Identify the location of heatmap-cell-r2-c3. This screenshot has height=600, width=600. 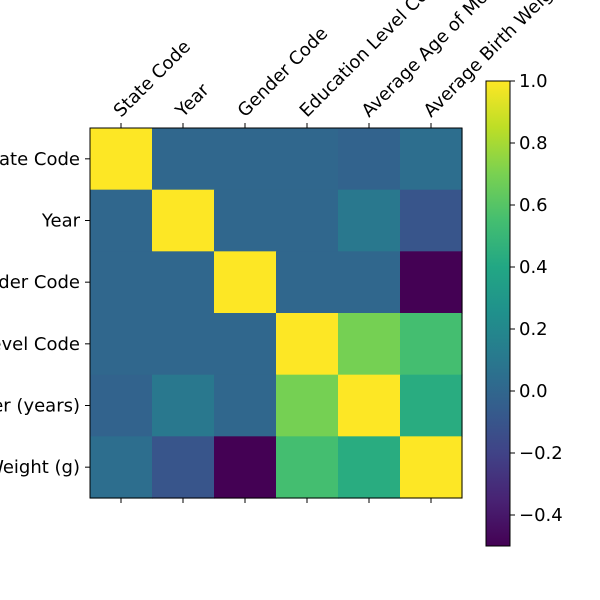
(307, 282).